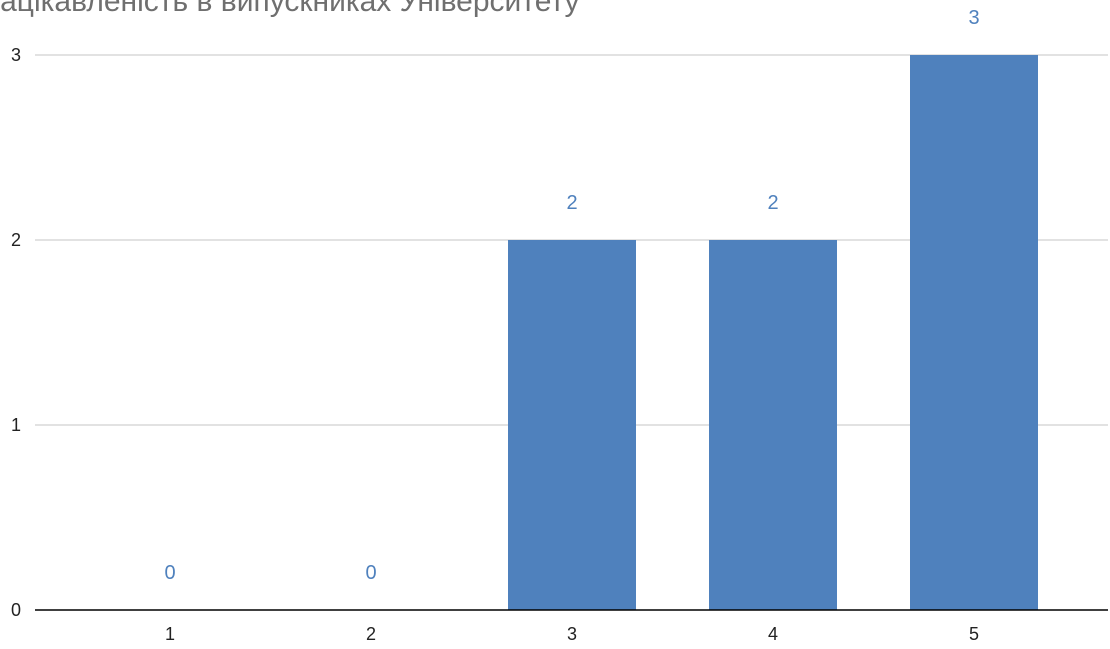 This screenshot has width=1110, height=649. I want to click on x-tick-label: 4, so click(773, 634).